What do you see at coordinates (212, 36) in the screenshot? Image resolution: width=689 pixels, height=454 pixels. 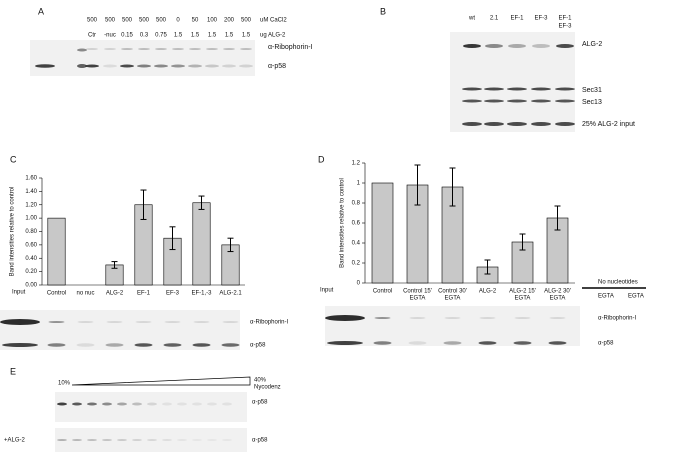 I see `lane-label: 1.5` at bounding box center [212, 36].